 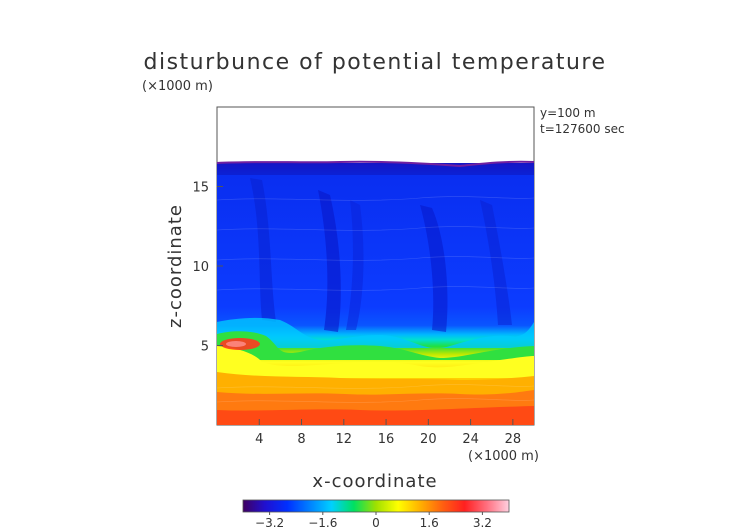 I want to click on domain-top-edge, so click(x=375, y=164).